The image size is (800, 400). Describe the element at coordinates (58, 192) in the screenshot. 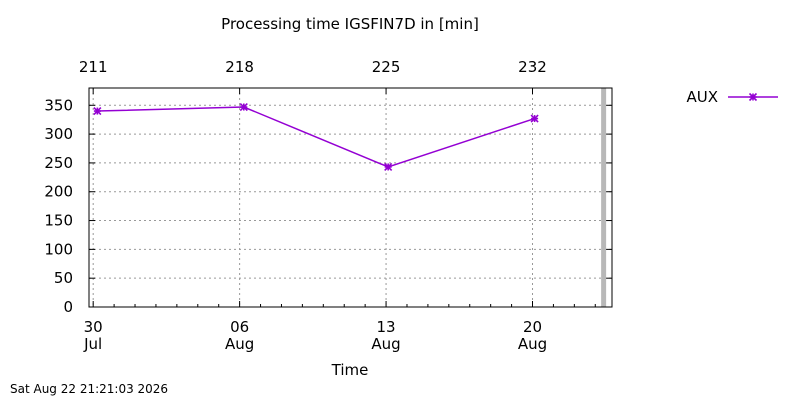

I see `y-tick-label: 200` at that location.